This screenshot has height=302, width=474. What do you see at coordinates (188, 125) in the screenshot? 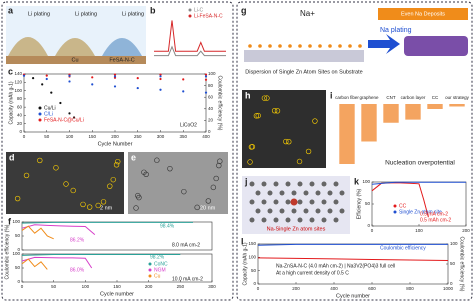
I see `annotation: LiCoO2` at bounding box center [188, 125].